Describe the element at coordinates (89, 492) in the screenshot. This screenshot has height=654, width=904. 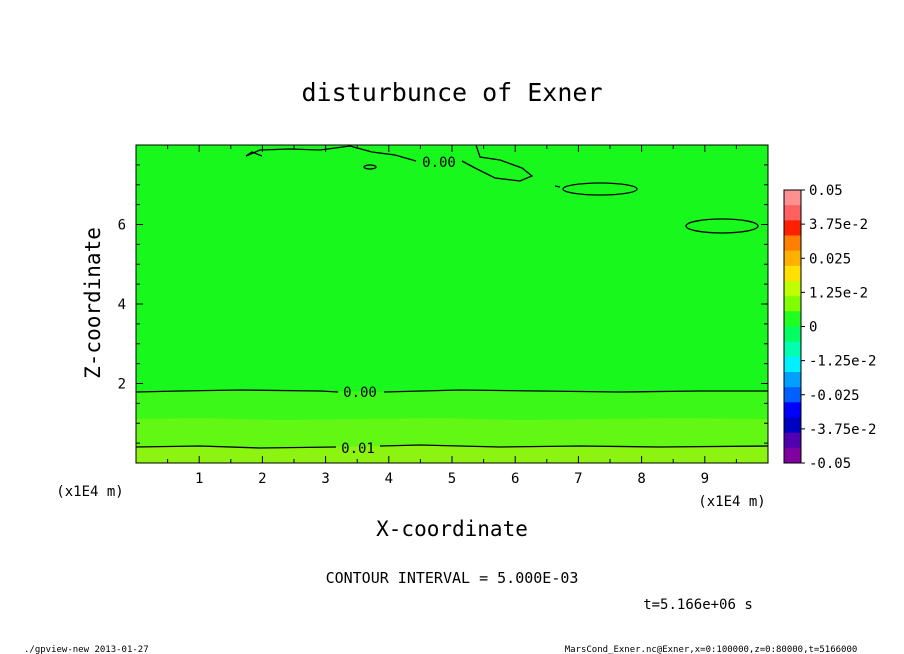
I see `x-unit-left: (x1E4 m)` at that location.